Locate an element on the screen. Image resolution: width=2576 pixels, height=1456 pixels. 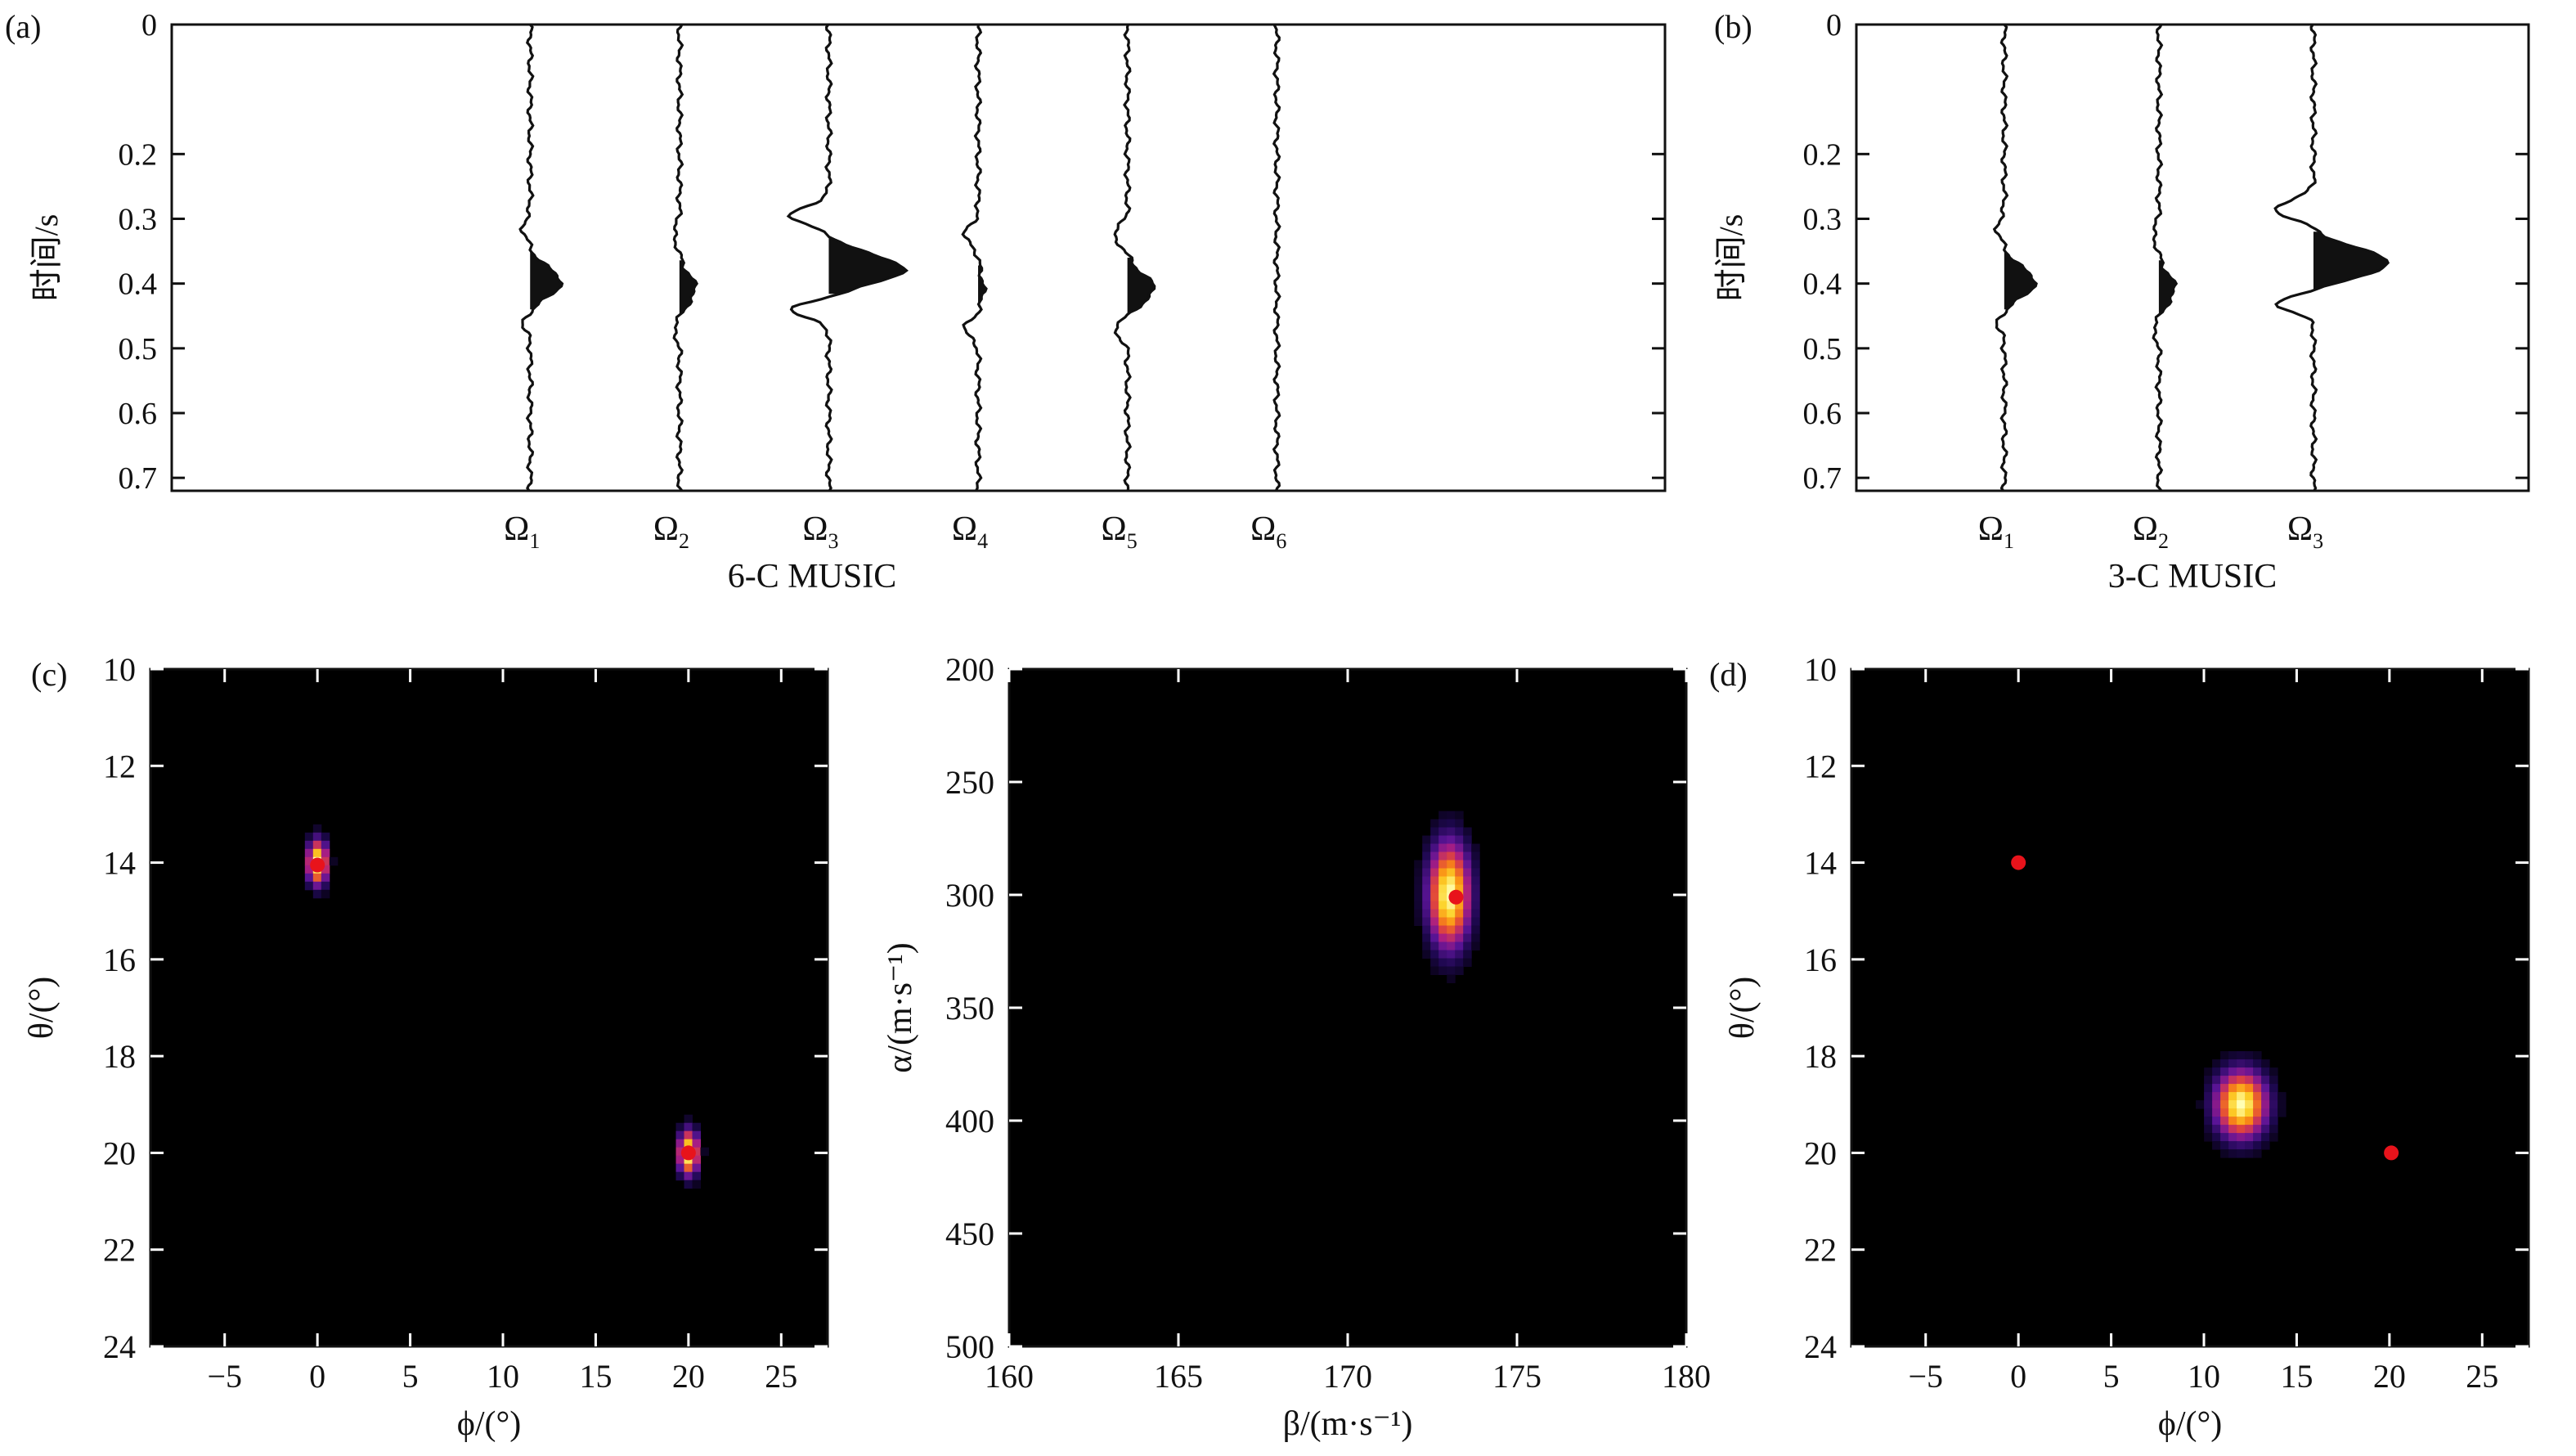
true-source-marker is located at coordinates (2391, 1153).